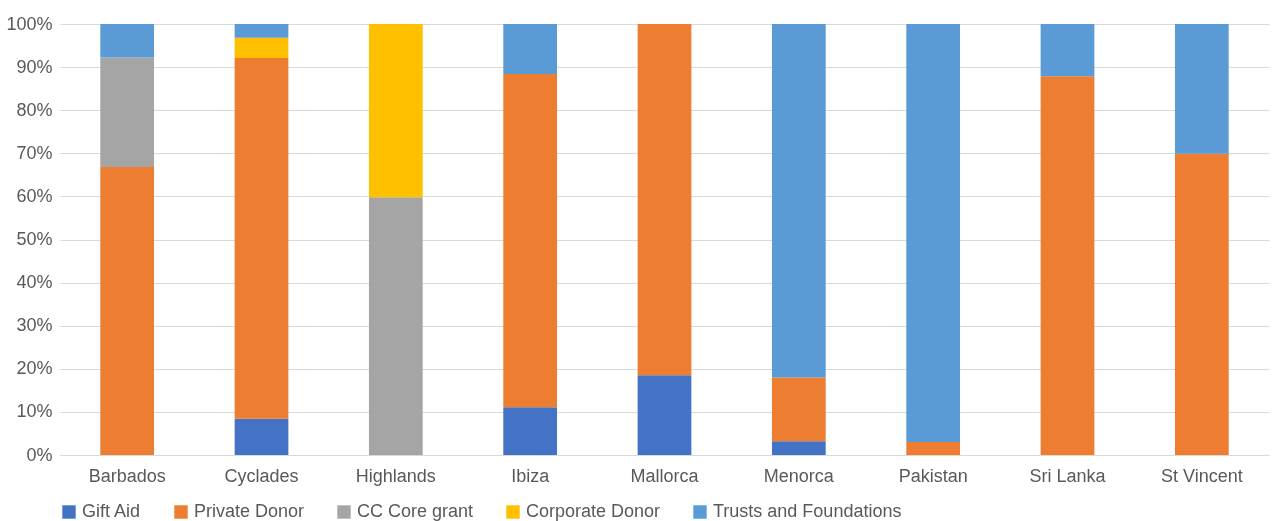 This screenshot has height=521, width=1274. I want to click on y-tick-label: 70%, so click(34, 152).